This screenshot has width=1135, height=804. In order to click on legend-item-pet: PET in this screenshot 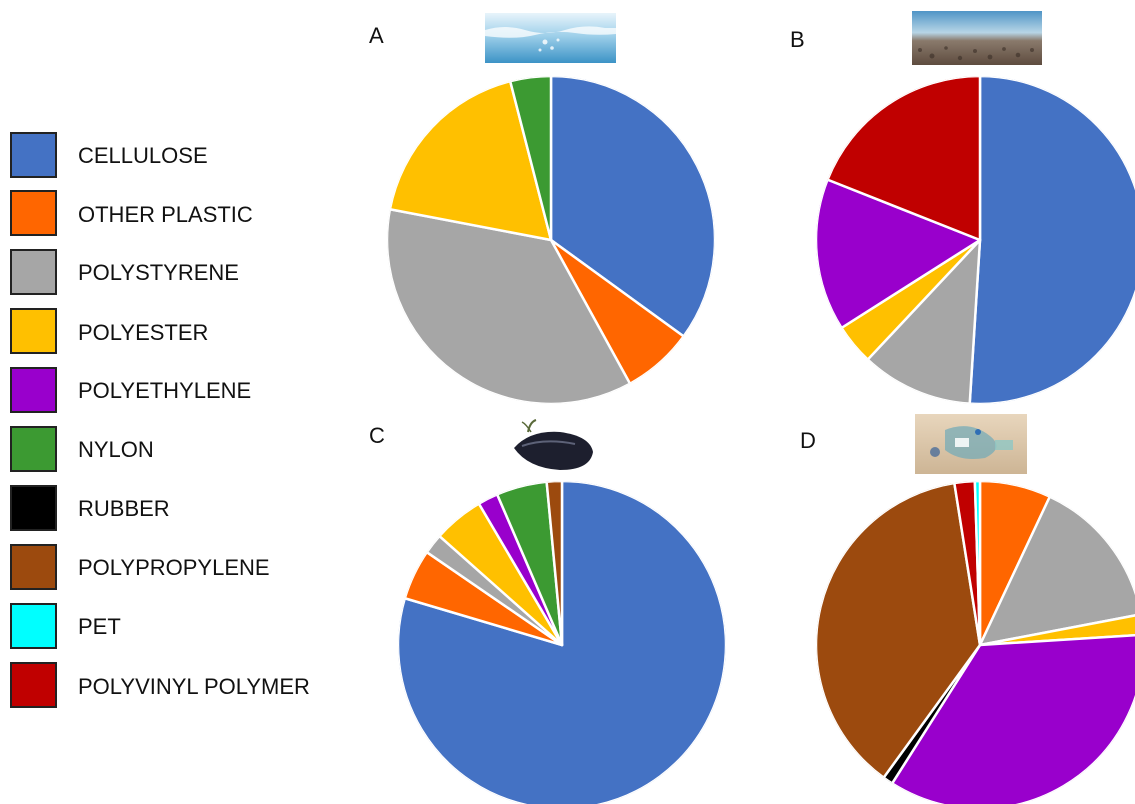, I will do `click(65, 626)`.